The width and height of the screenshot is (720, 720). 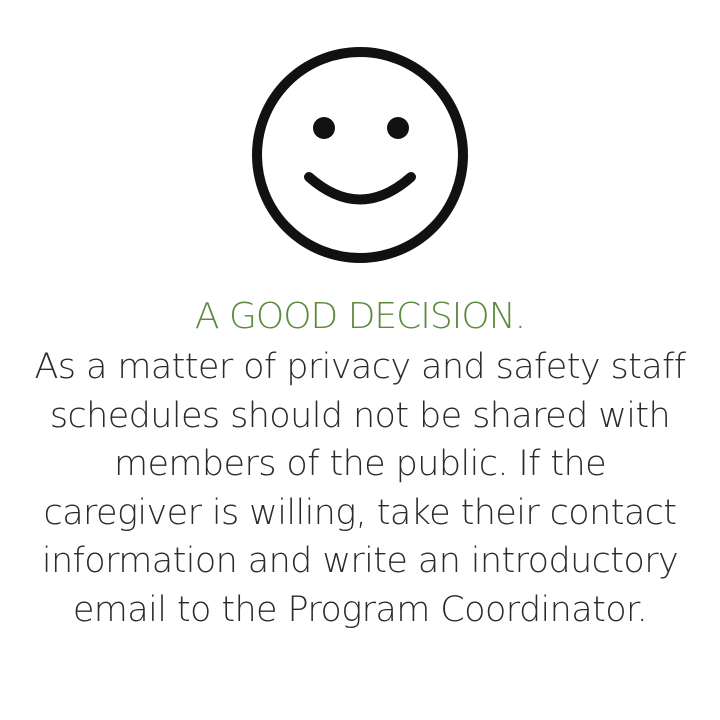 I want to click on smiley-outline, so click(x=360, y=155).